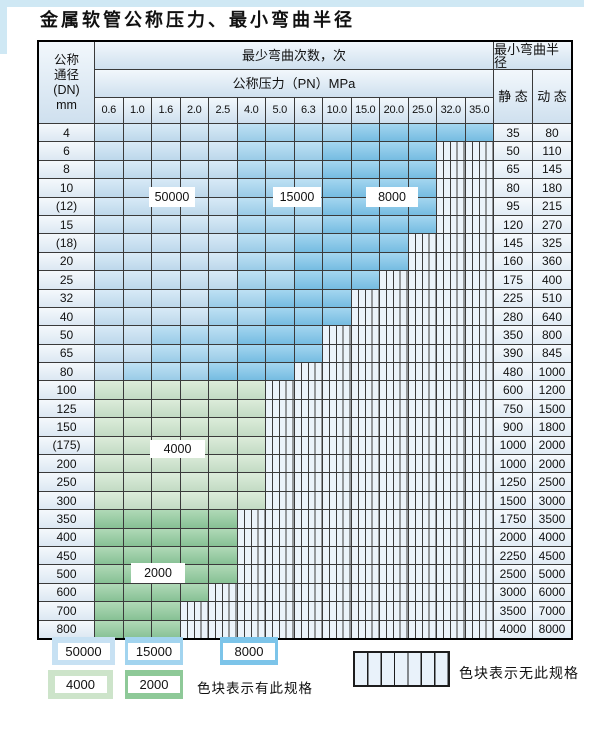  Describe the element at coordinates (249, 651) in the screenshot. I see `legend-value-8000: 8000` at that location.